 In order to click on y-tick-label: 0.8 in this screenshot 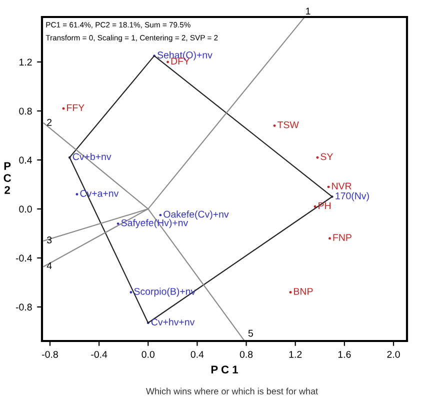, I will do `click(25, 111)`.